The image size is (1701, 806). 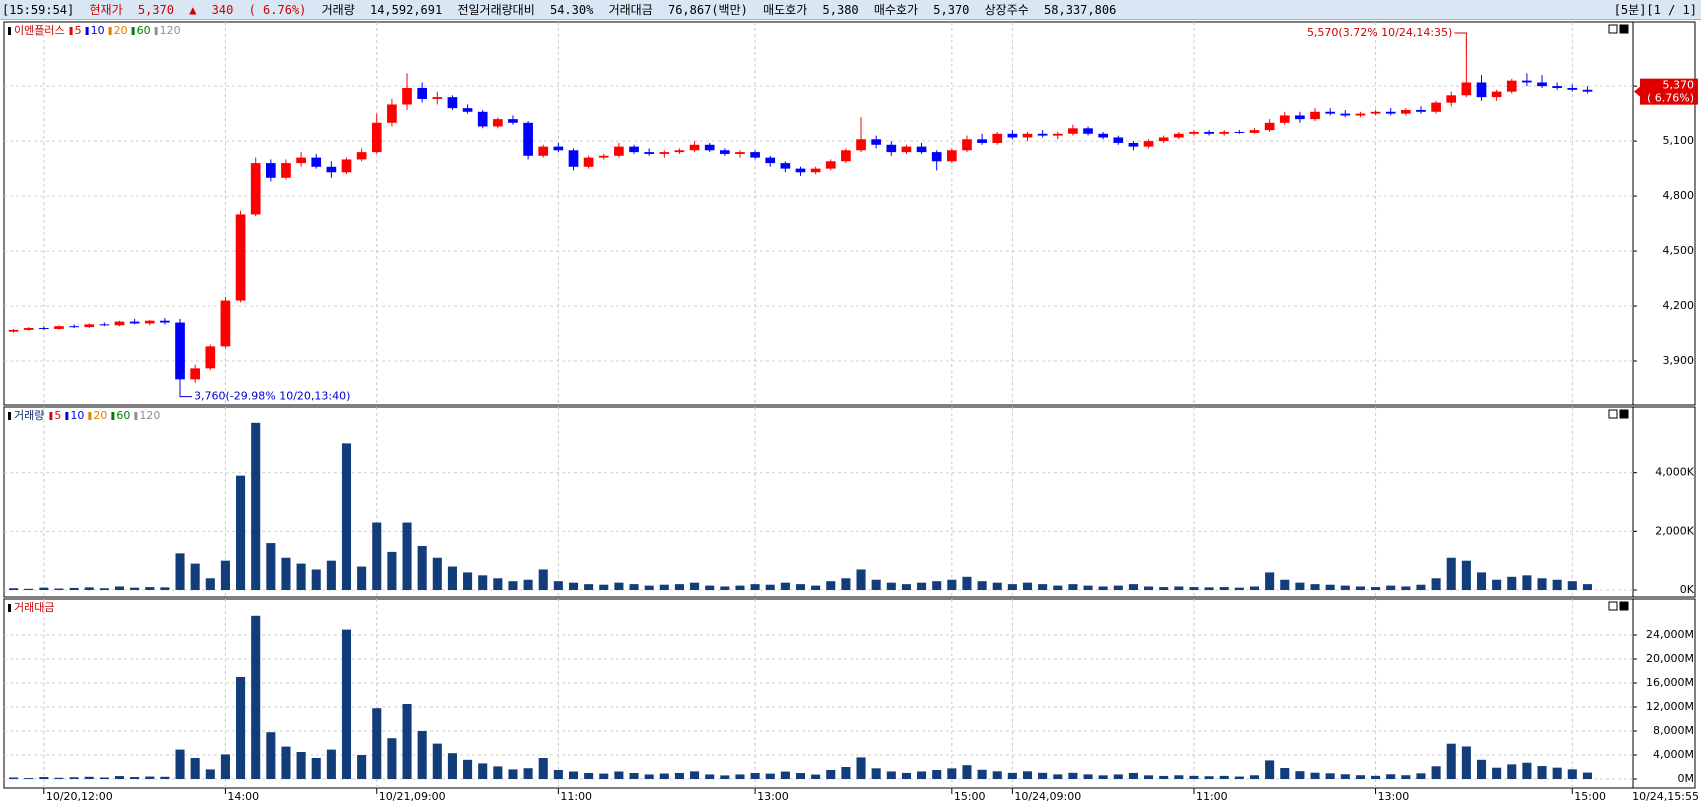 I want to click on y-tick-label: 8,000M, so click(x=1673, y=730).